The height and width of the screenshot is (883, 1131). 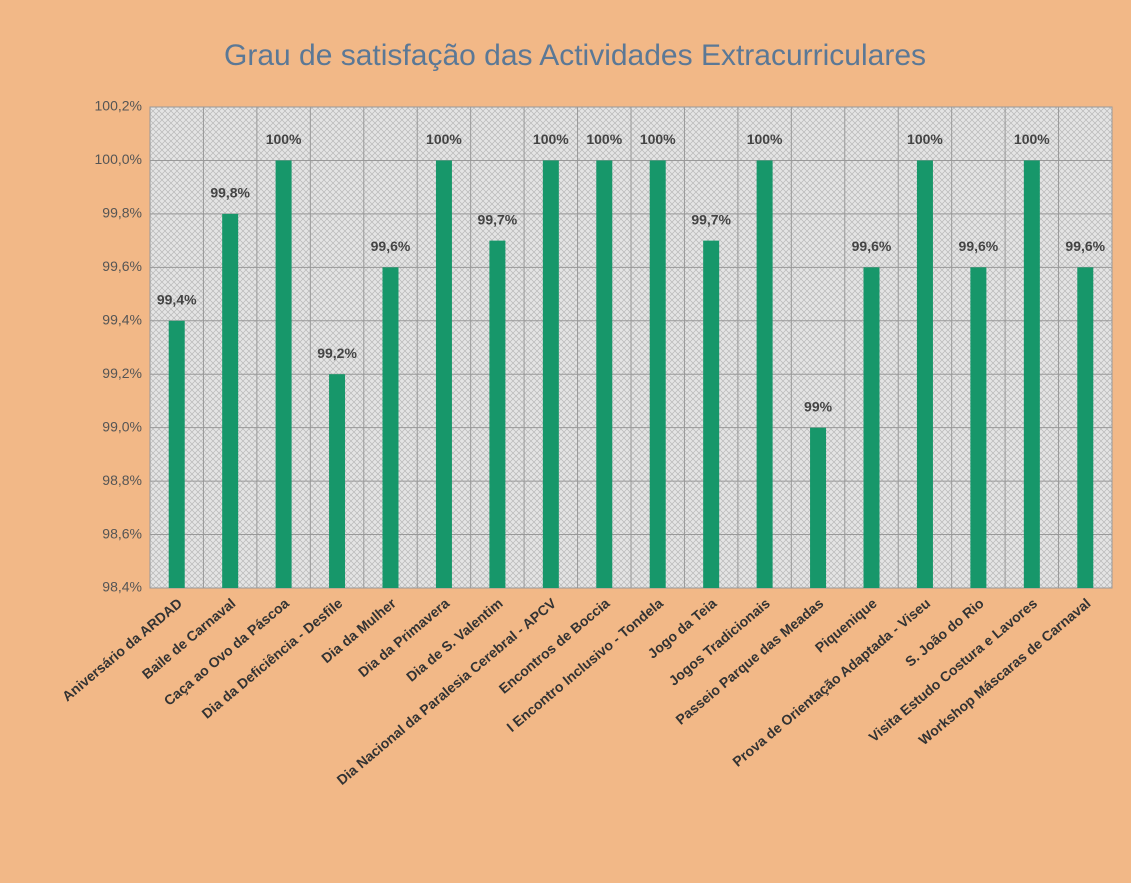 I want to click on x-tick-label: Dia de S. Valentim, so click(x=454, y=640).